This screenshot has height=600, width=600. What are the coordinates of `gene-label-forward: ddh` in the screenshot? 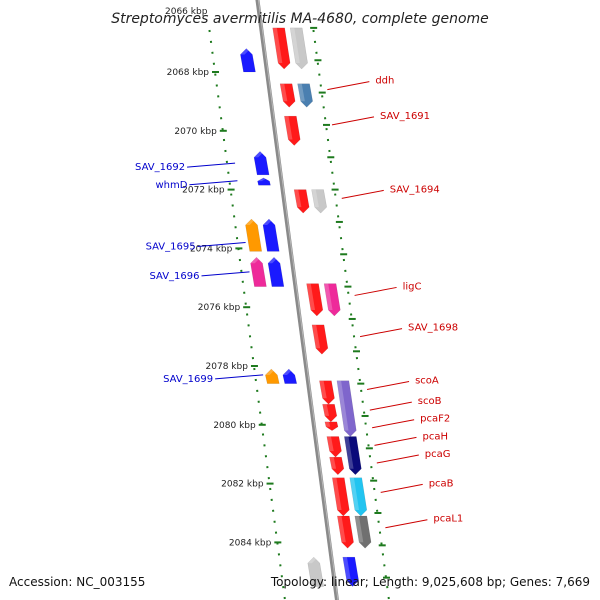 It's located at (384, 81).